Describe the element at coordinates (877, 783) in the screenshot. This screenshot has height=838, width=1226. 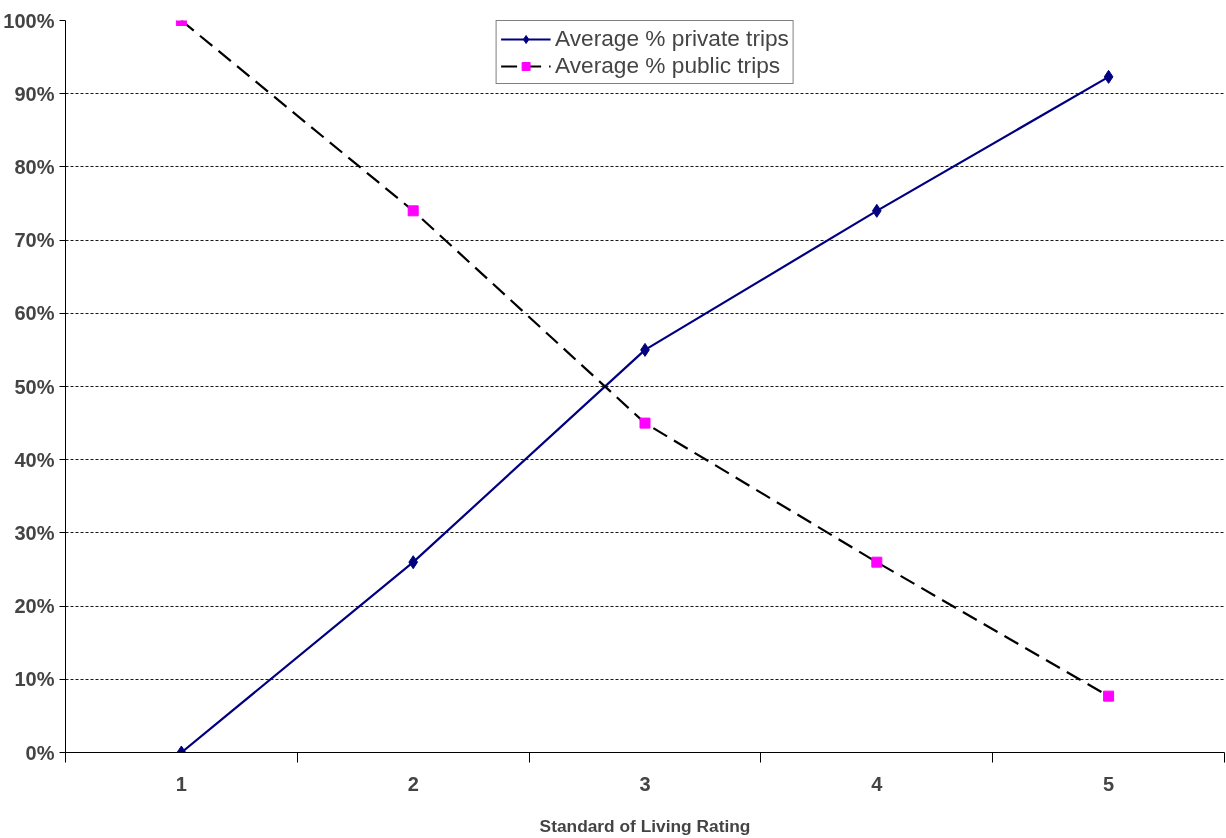
I see `x-tick-label: 4` at that location.